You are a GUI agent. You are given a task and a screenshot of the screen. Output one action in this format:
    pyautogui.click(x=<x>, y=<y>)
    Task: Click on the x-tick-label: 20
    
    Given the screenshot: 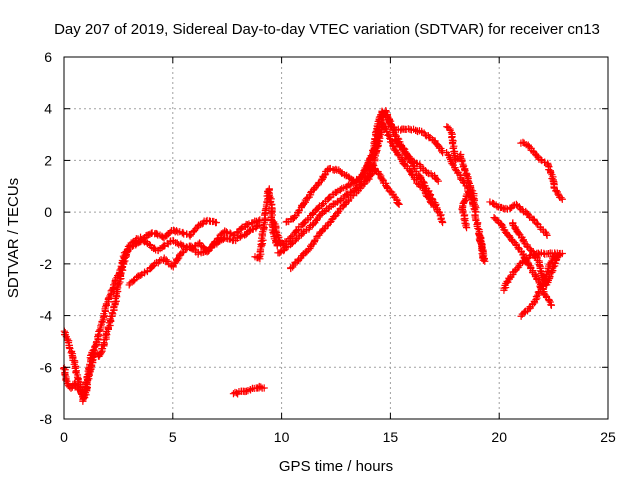 What is the action you would take?
    pyautogui.click(x=499, y=437)
    